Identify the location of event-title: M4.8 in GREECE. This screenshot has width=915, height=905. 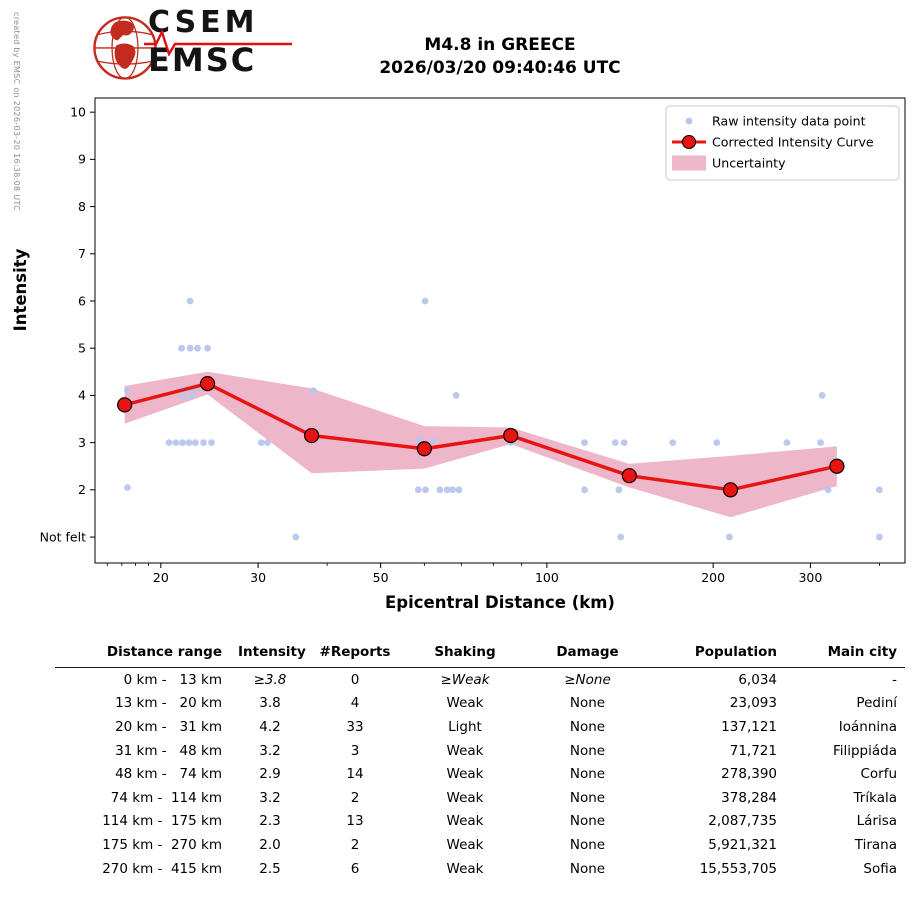
(500, 45).